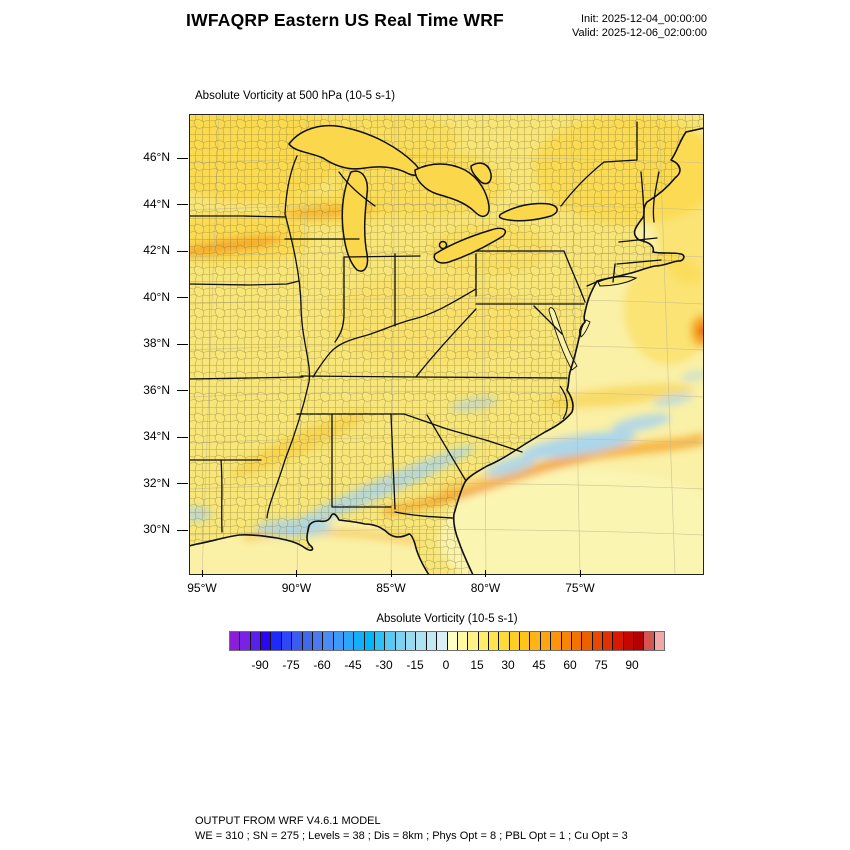  What do you see at coordinates (477, 665) in the screenshot?
I see `cb-tick-label: 15` at bounding box center [477, 665].